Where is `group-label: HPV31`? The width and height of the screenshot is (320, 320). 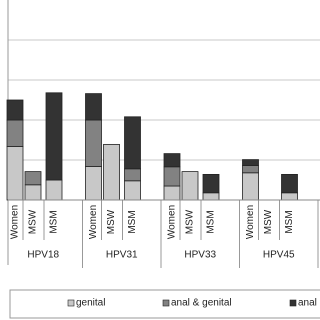 group-label: HPV31 is located at coordinates (122, 255).